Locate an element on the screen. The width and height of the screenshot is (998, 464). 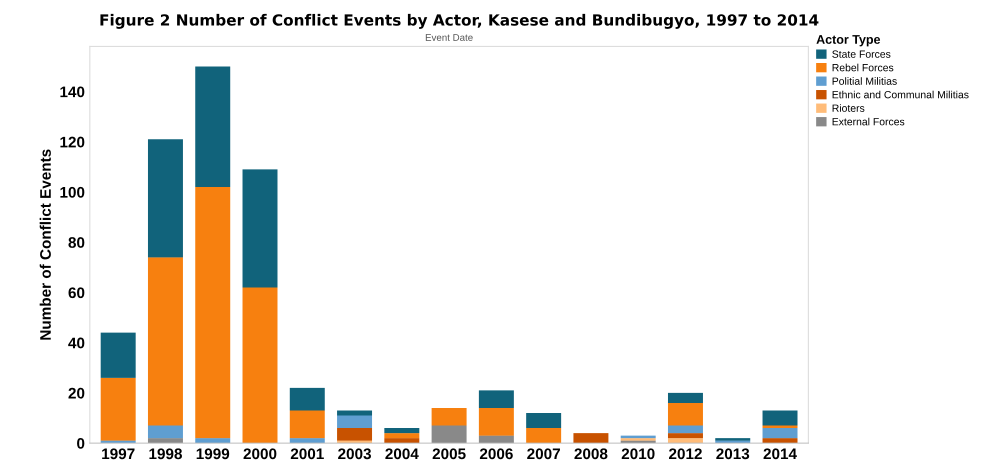
x-tick-label: 2005 is located at coordinates (449, 454).